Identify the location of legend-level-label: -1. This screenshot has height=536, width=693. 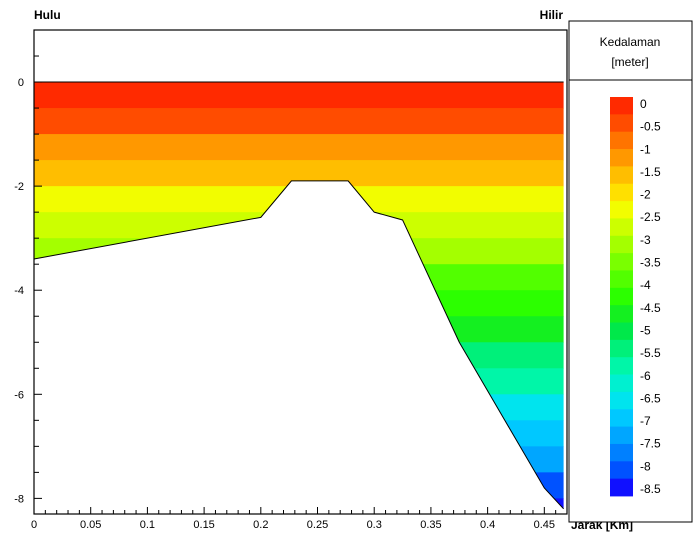
(645, 149).